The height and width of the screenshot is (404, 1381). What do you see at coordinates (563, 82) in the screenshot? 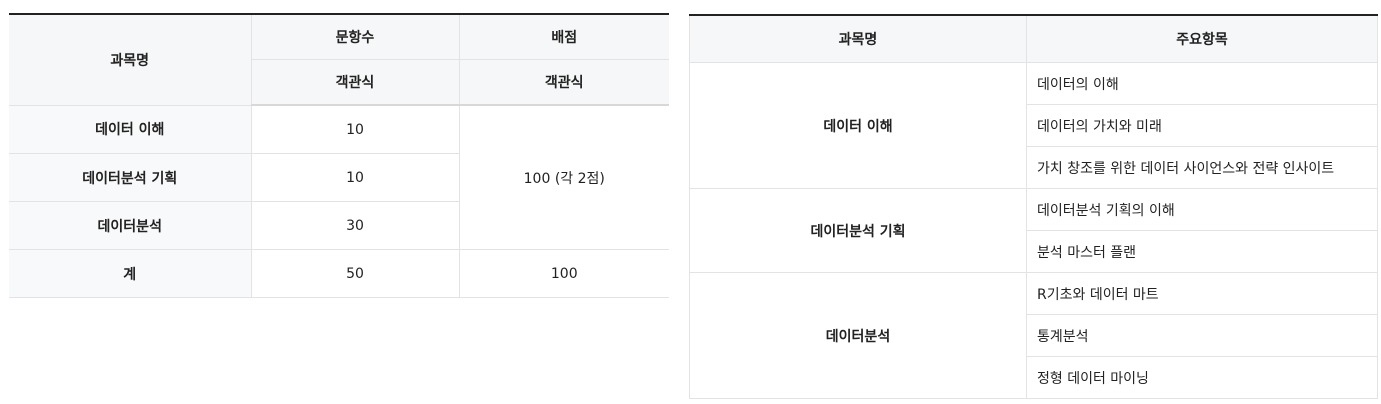
I see `header-score-type: 객관식` at bounding box center [563, 82].